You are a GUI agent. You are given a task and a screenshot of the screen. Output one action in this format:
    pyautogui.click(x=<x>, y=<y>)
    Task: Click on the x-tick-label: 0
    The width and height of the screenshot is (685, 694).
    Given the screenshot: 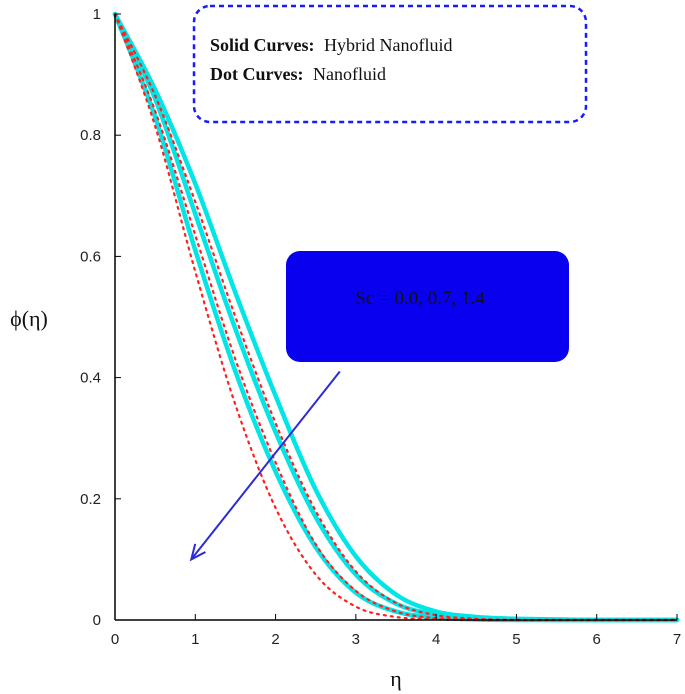 What is the action you would take?
    pyautogui.click(x=115, y=639)
    